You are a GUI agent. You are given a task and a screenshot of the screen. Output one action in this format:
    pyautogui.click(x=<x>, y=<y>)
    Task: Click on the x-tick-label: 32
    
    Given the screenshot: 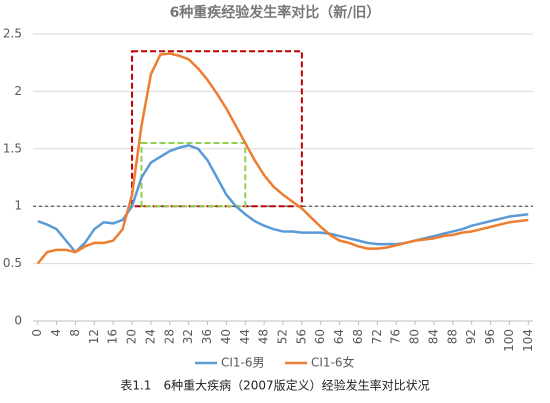 What is the action you would take?
    pyautogui.click(x=188, y=336)
    